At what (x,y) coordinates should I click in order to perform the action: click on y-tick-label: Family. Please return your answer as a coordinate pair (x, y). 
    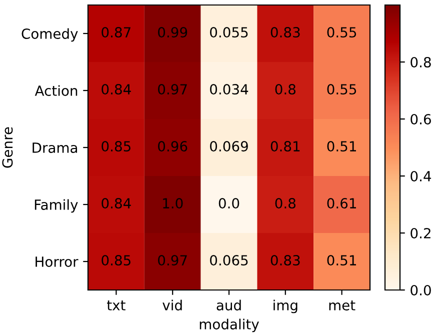
    Looking at the image, I should click on (56, 206).